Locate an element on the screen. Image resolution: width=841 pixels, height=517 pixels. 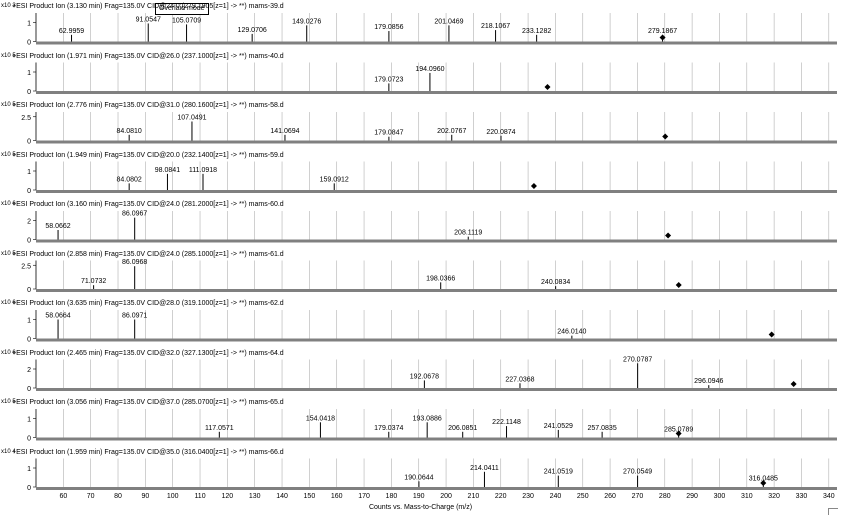
x-tick-label: 210 is located at coordinates (474, 496).